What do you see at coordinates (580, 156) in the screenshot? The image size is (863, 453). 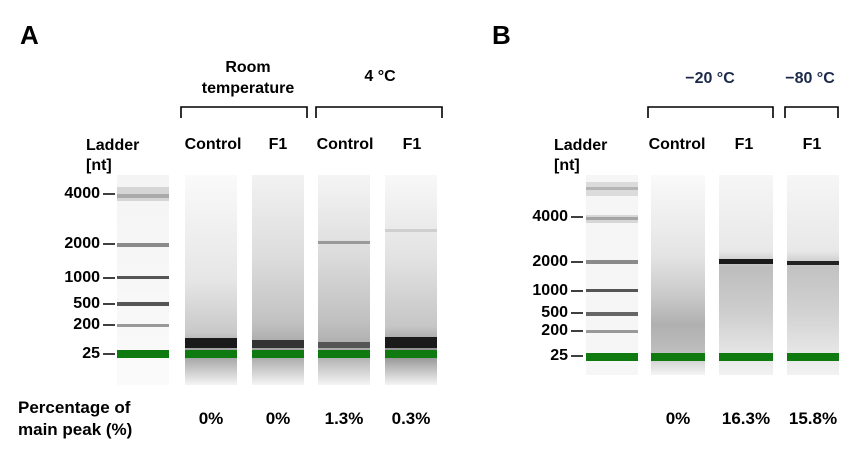 I see `ladder-label-b: Ladder [nt]` at bounding box center [580, 156].